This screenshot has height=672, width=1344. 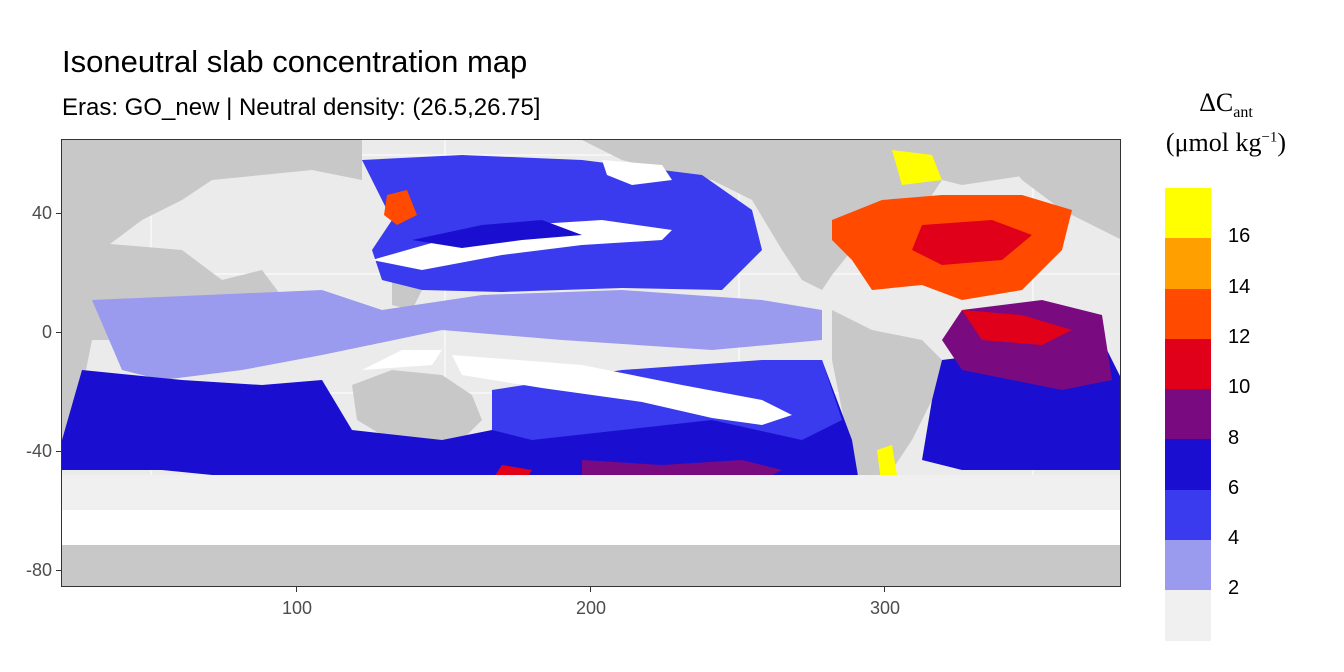 I want to click on legend-unit-superscript: −1, so click(x=1269, y=137).